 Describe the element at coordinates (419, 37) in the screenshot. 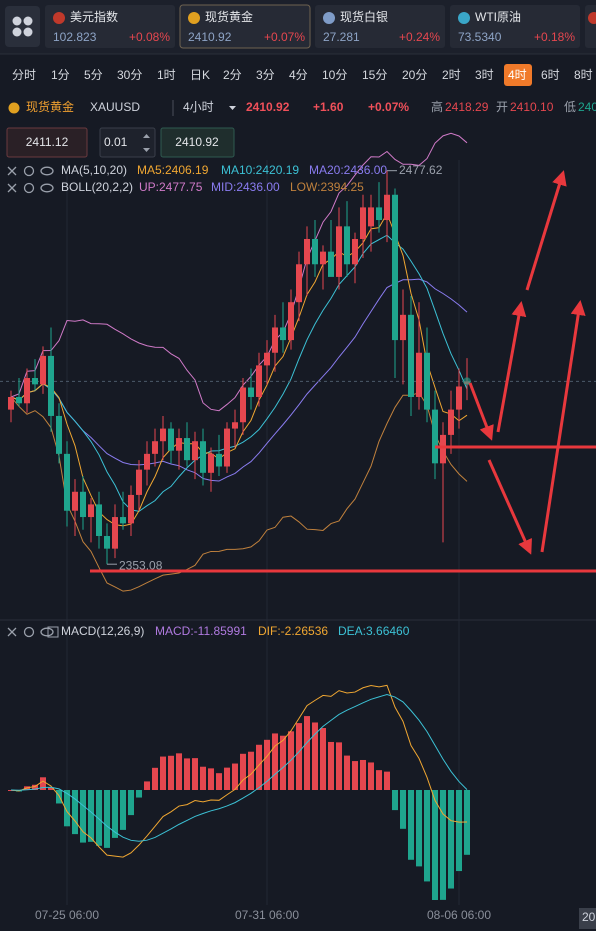

I see `ticker-change: +0.24%` at that location.